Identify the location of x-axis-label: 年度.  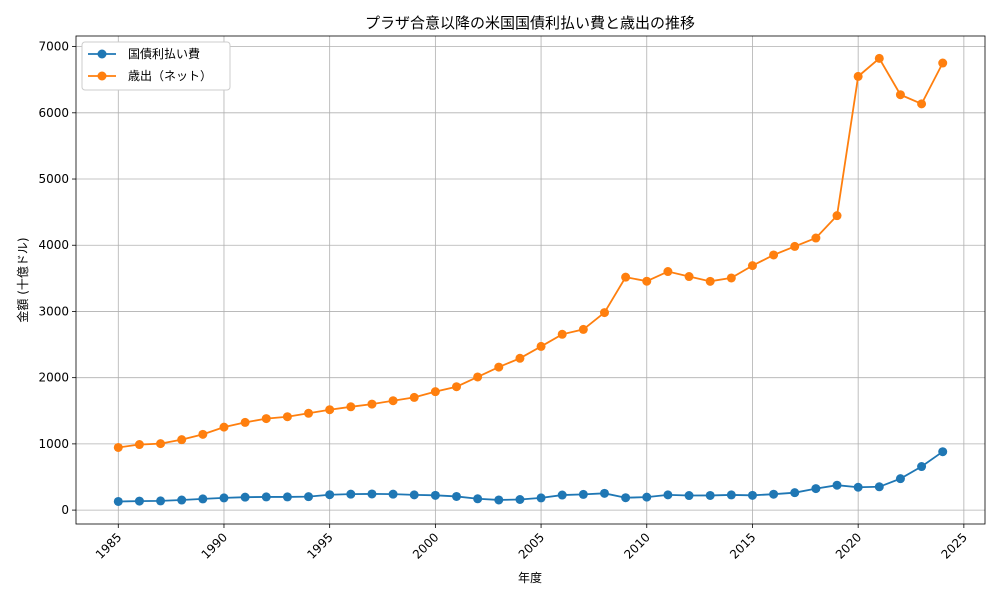
(530, 577).